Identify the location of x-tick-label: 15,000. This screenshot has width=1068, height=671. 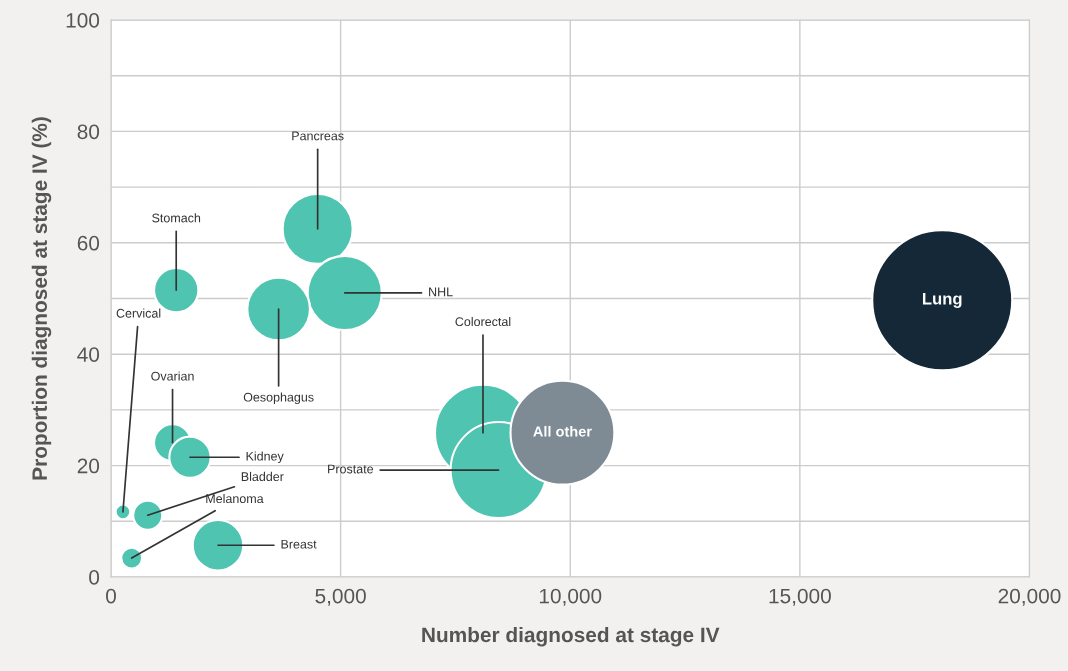
(800, 597).